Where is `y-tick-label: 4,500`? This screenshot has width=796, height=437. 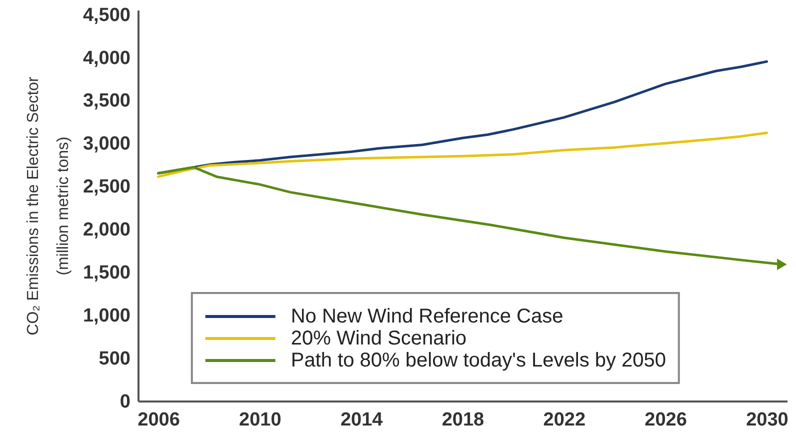
y-tick-label: 4,500 is located at coordinates (106, 15).